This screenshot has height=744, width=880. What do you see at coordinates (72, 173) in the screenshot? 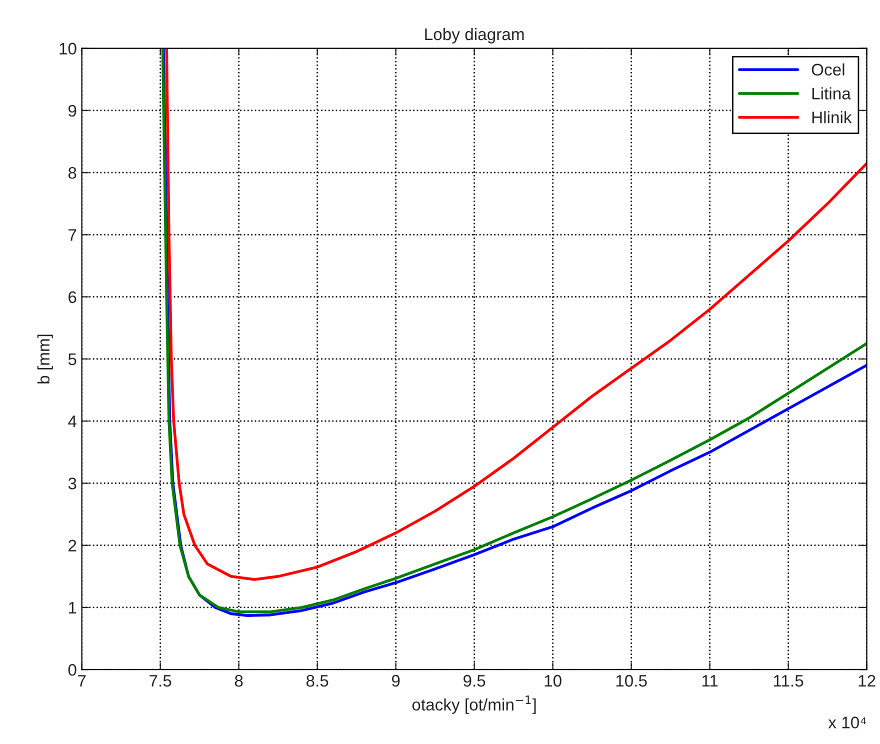
I see `y-tick-label: 8` at bounding box center [72, 173].